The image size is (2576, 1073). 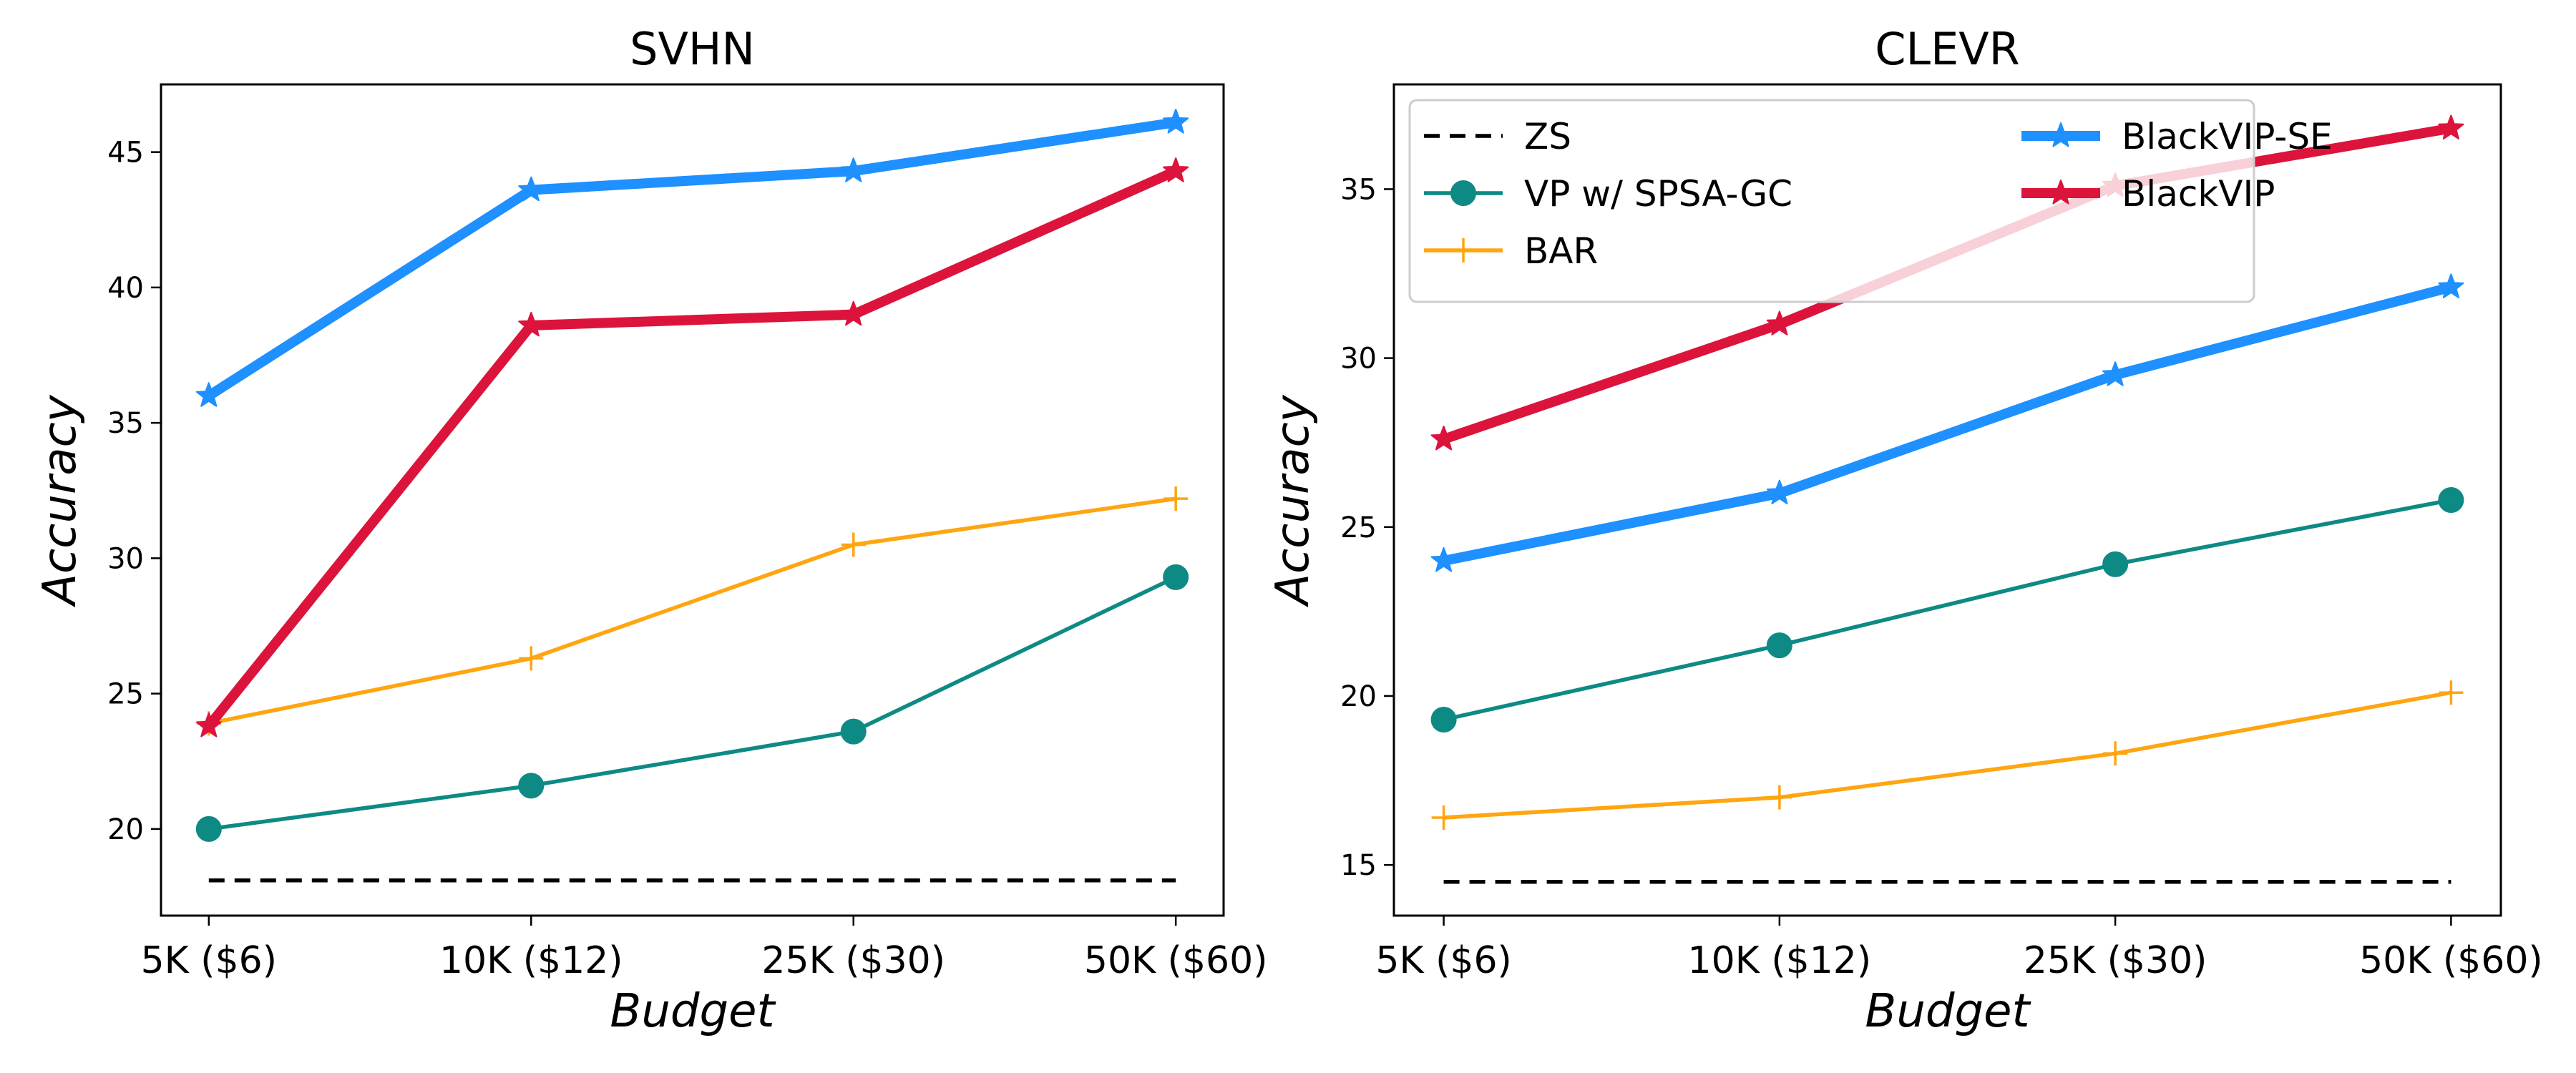 What do you see at coordinates (1658, 194) in the screenshot?
I see `legend-label-vp-w-spsa-gc: VP w/ SPSA-GC` at bounding box center [1658, 194].